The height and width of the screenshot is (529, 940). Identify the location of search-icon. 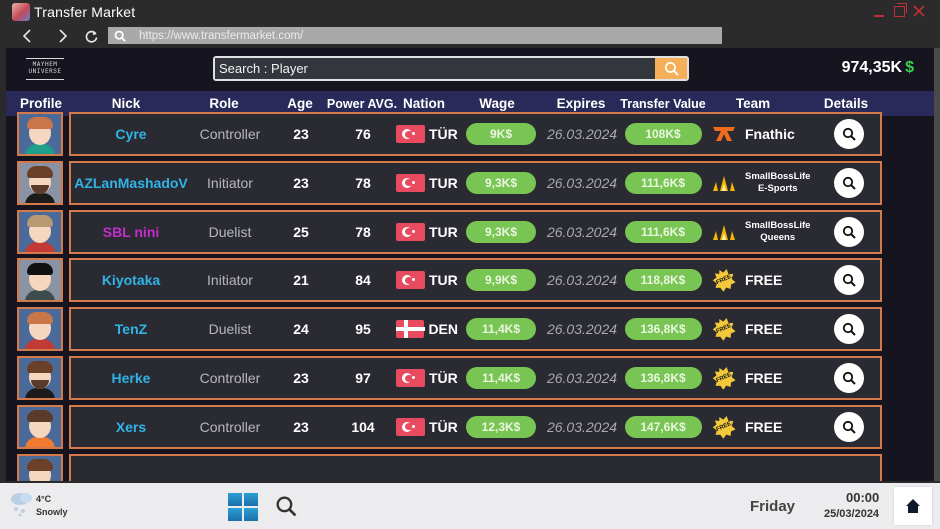
(286, 506).